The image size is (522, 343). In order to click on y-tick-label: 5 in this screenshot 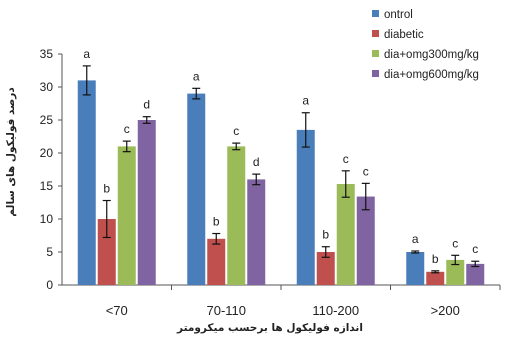, I will do `click(49, 252)`.